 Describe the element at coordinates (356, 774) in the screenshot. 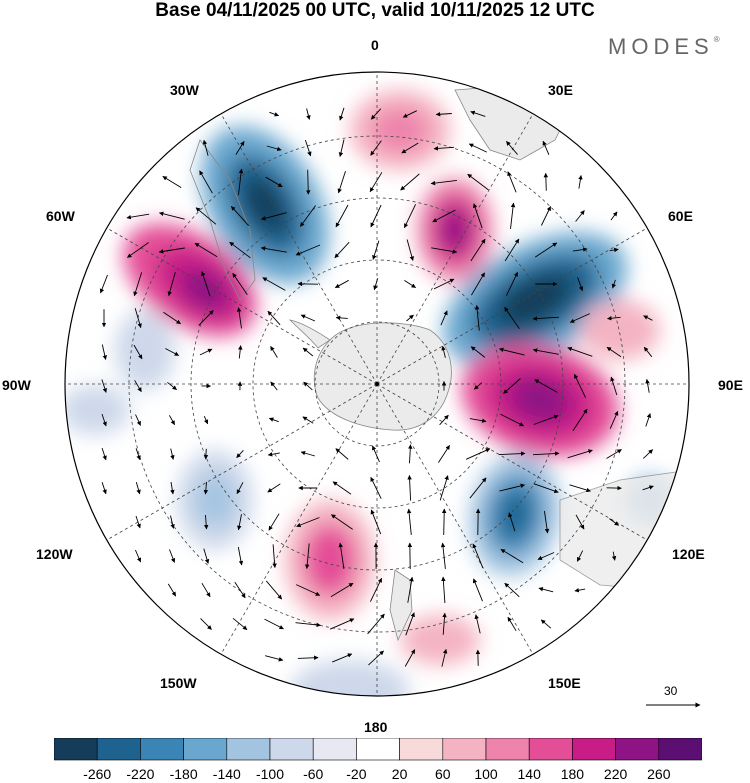

I see `colorbar-tick-label: -20` at that location.